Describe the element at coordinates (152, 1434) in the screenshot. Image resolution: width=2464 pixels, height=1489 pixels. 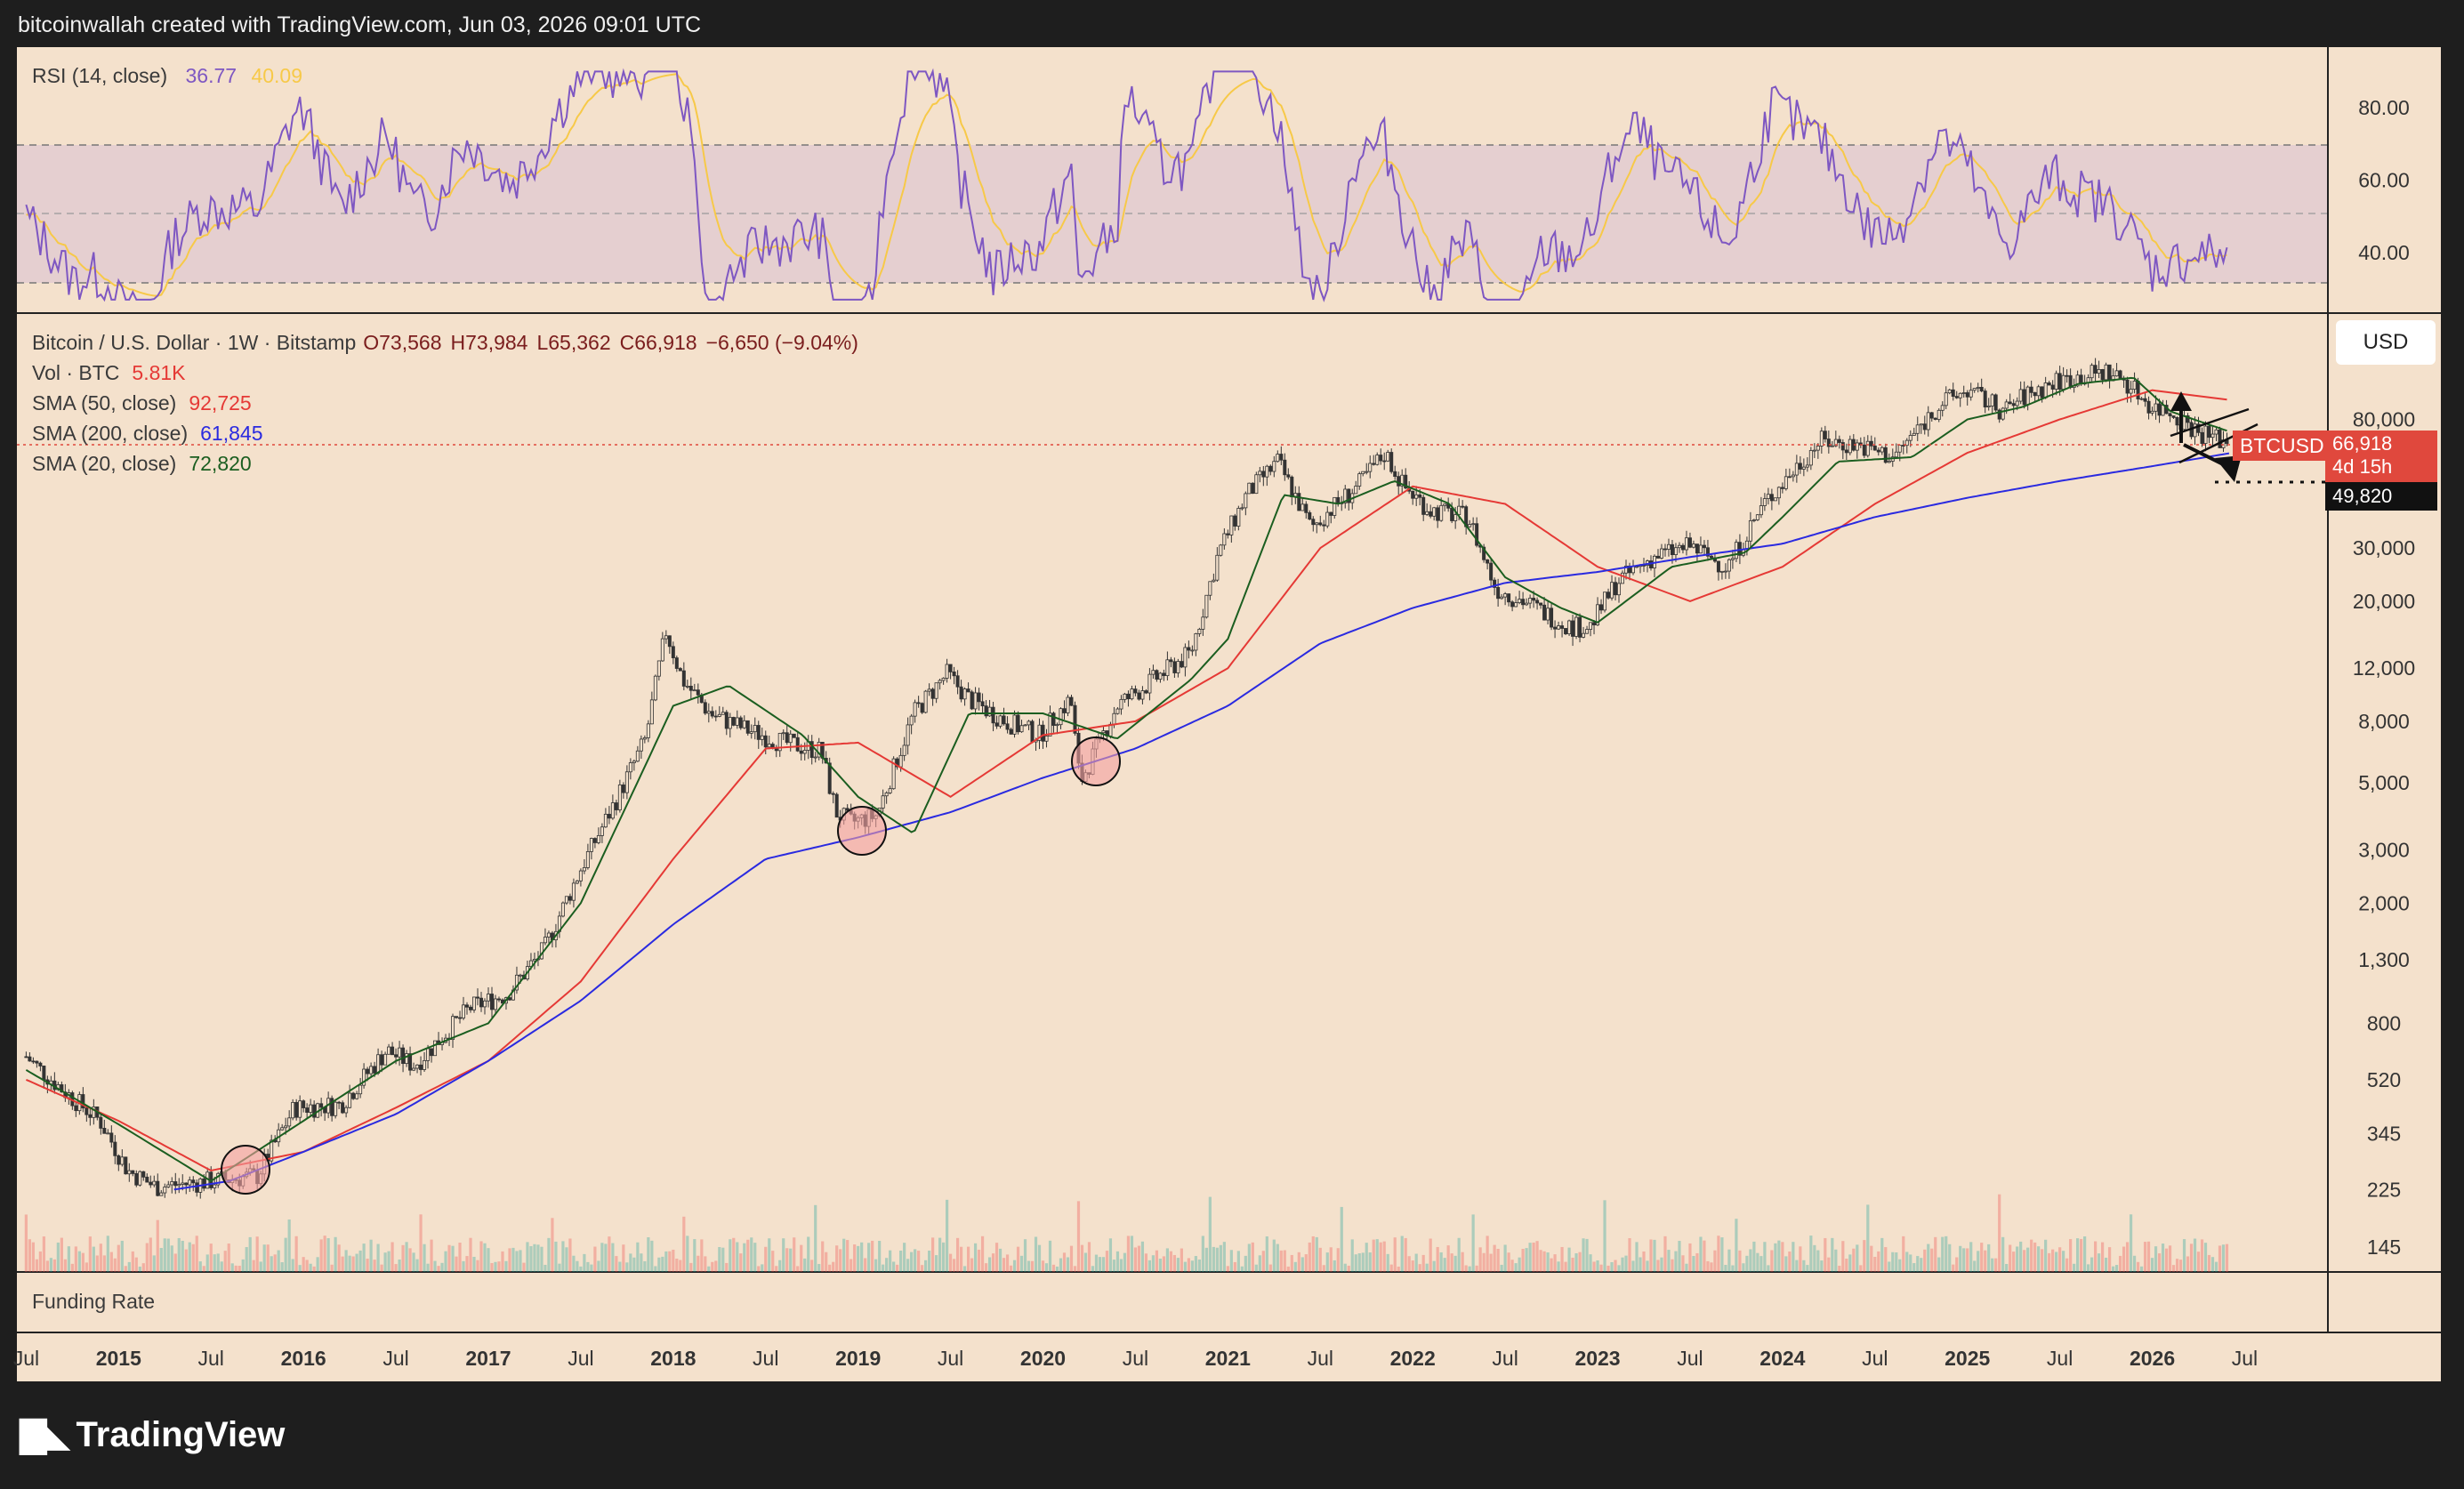
I see `tradingview-logo: ▇◣ TradingView` at that location.